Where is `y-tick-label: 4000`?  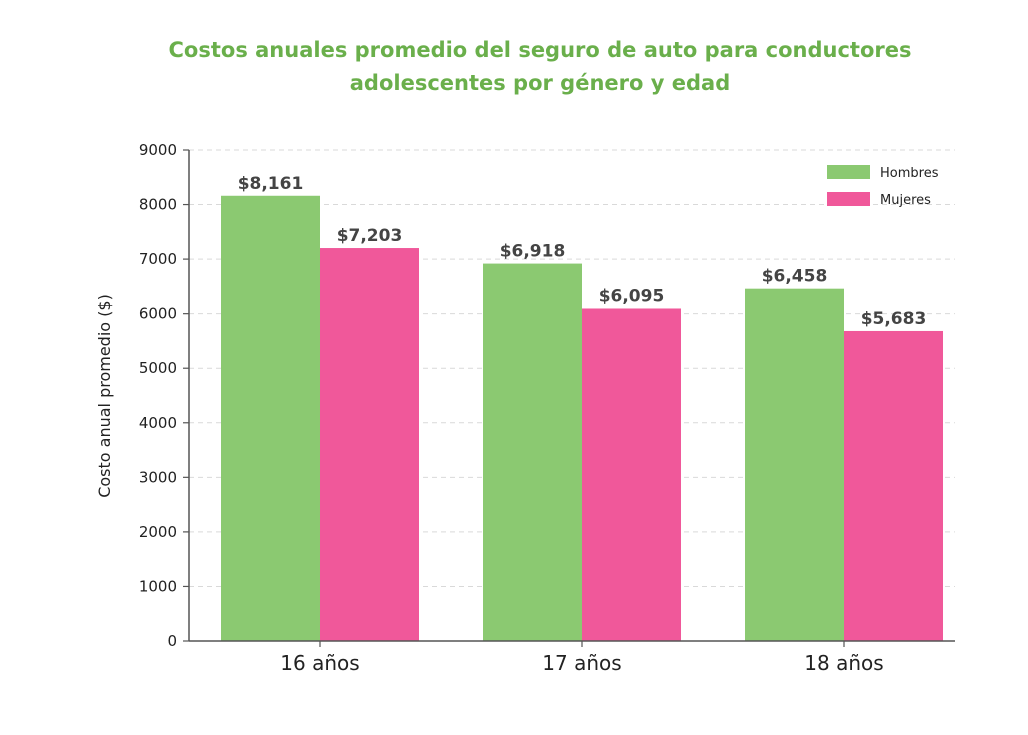
y-tick-label: 4000 is located at coordinates (158, 423).